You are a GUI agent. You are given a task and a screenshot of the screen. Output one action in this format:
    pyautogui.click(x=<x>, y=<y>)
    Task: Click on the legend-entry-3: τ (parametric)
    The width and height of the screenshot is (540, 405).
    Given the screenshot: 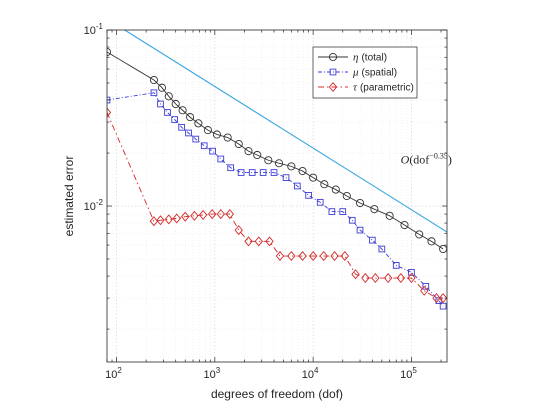 What is the action you would take?
    pyautogui.click(x=383, y=88)
    